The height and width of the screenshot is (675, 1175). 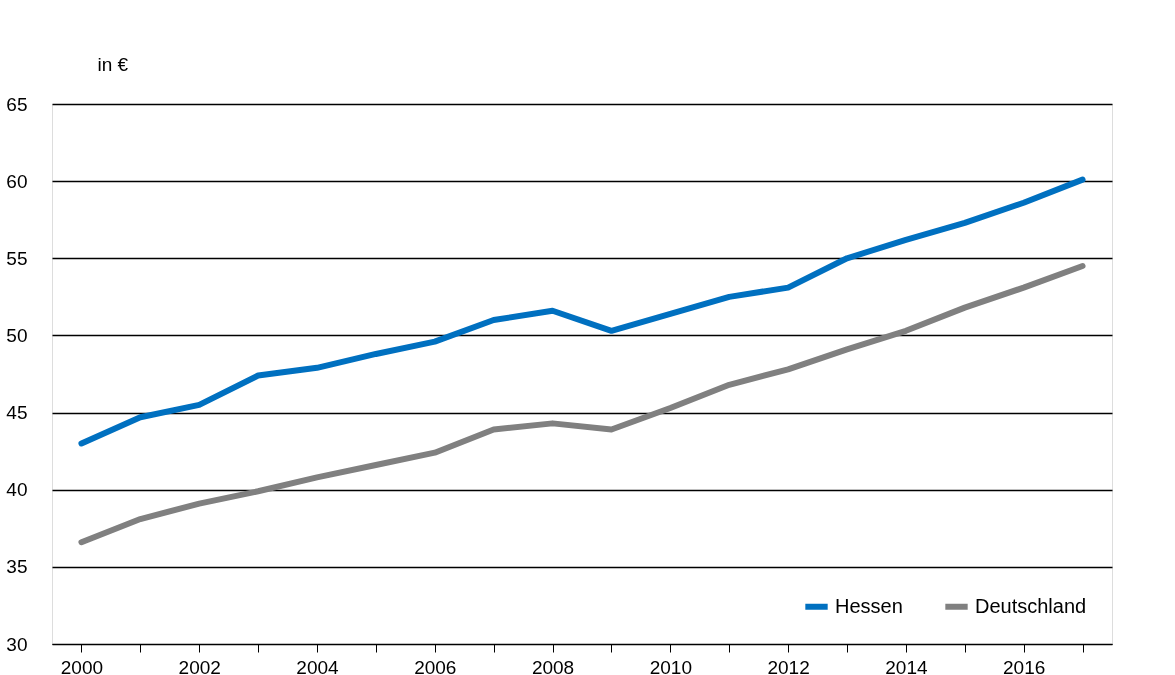 What do you see at coordinates (869, 605) in the screenshot?
I see `legend-label: Hessen` at bounding box center [869, 605].